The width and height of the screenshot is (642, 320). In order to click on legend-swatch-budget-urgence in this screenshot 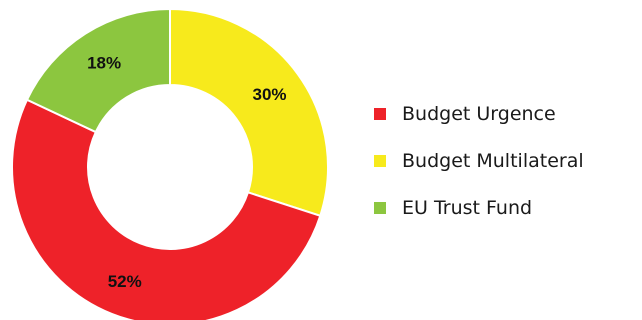, I will do `click(380, 114)`.